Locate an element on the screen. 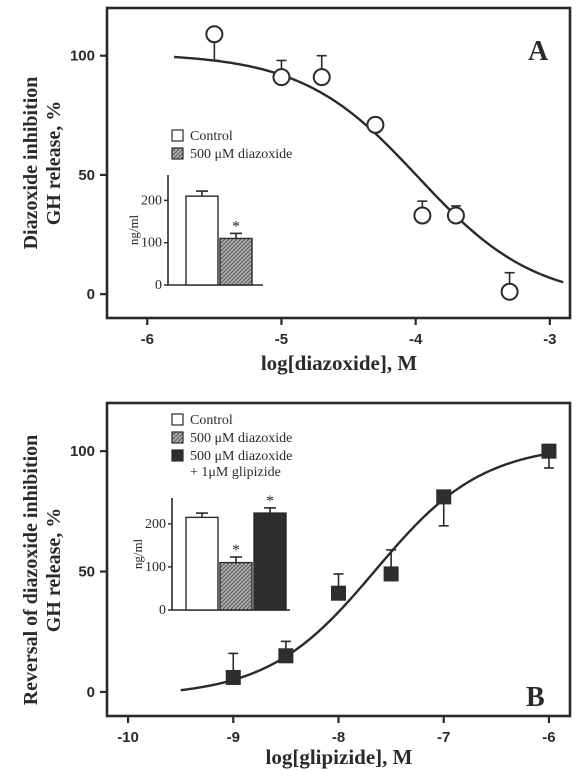 This screenshot has height=770, width=585. x-tick-label: -5 is located at coordinates (281, 339).